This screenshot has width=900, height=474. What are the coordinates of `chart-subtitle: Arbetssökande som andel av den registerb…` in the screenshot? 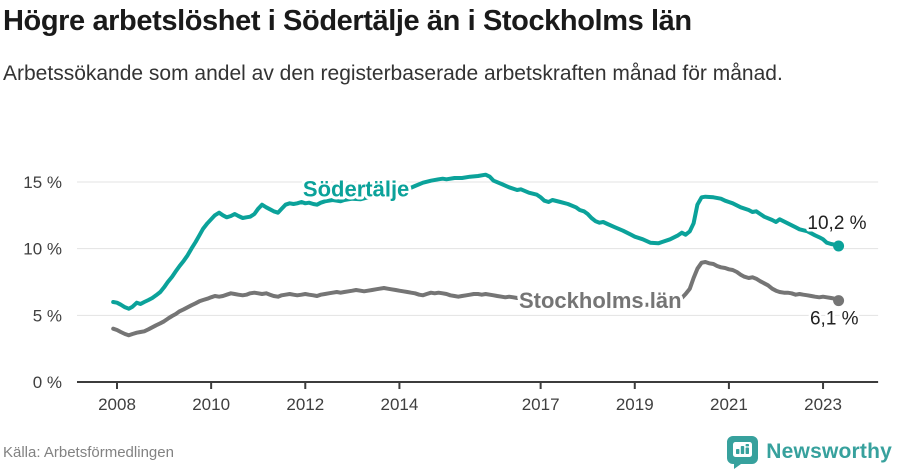 It's located at (393, 73).